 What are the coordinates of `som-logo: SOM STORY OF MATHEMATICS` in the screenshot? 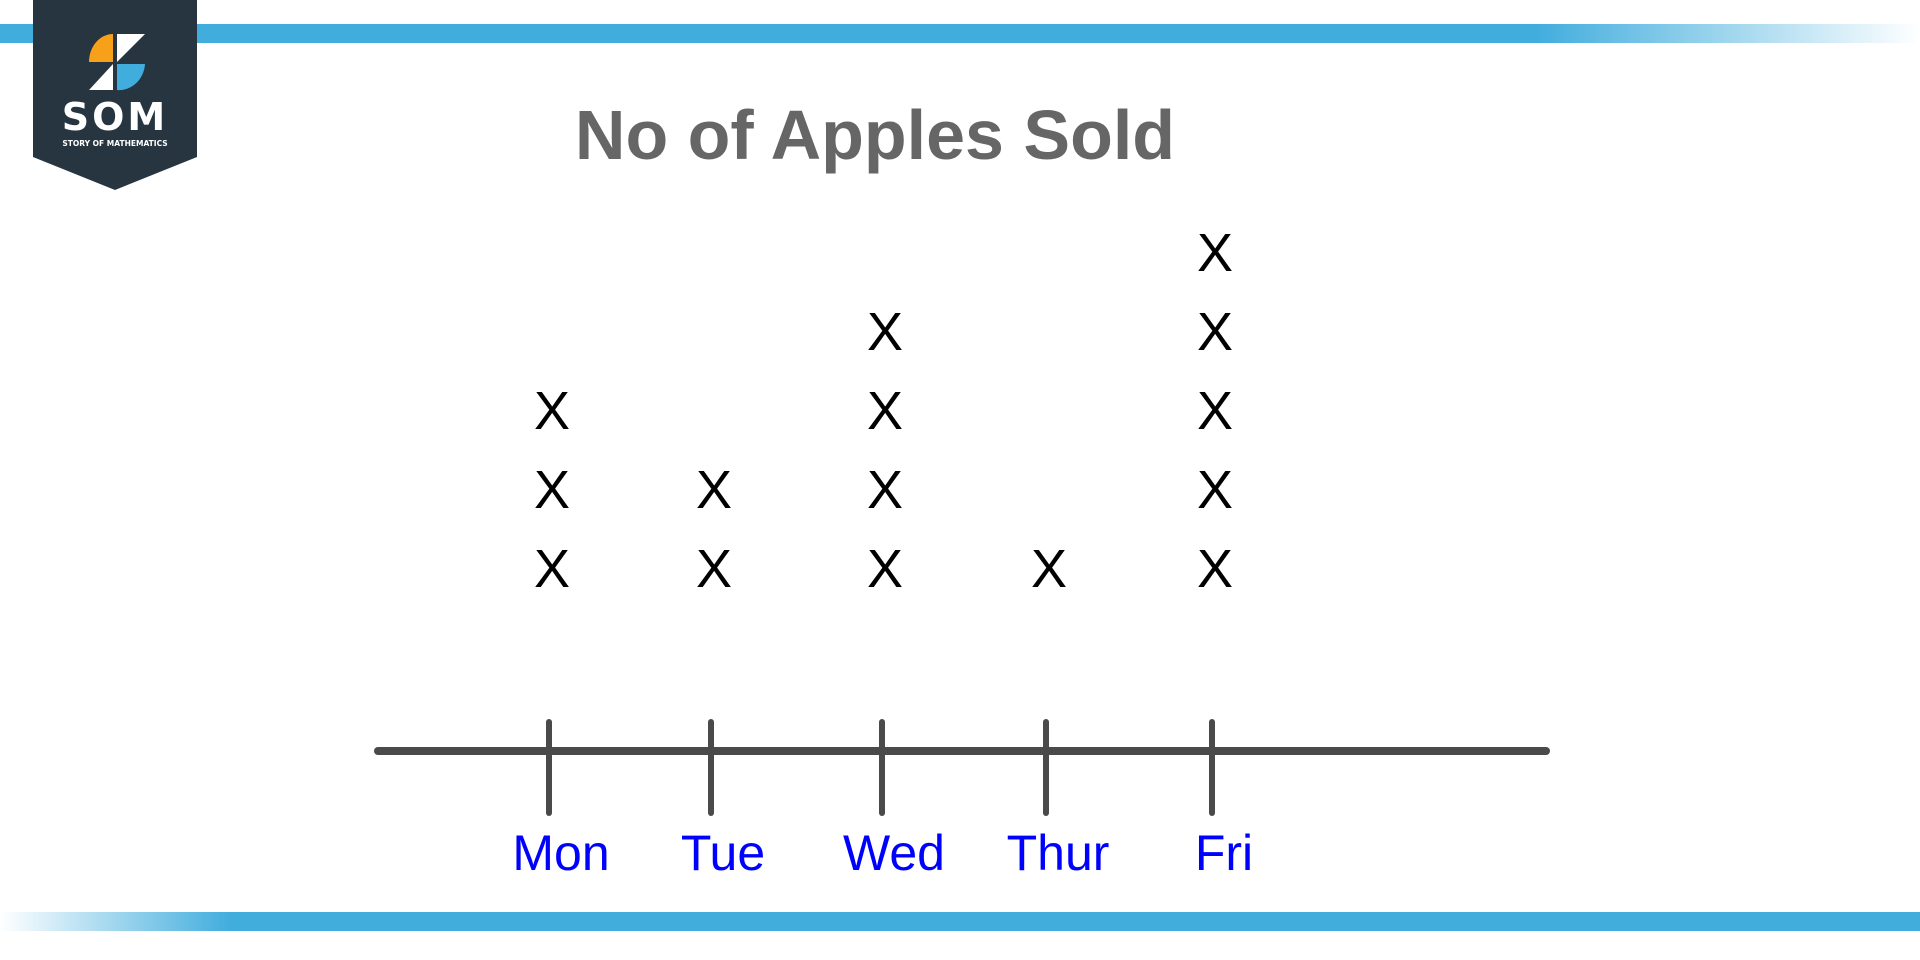 It's located at (115, 95).